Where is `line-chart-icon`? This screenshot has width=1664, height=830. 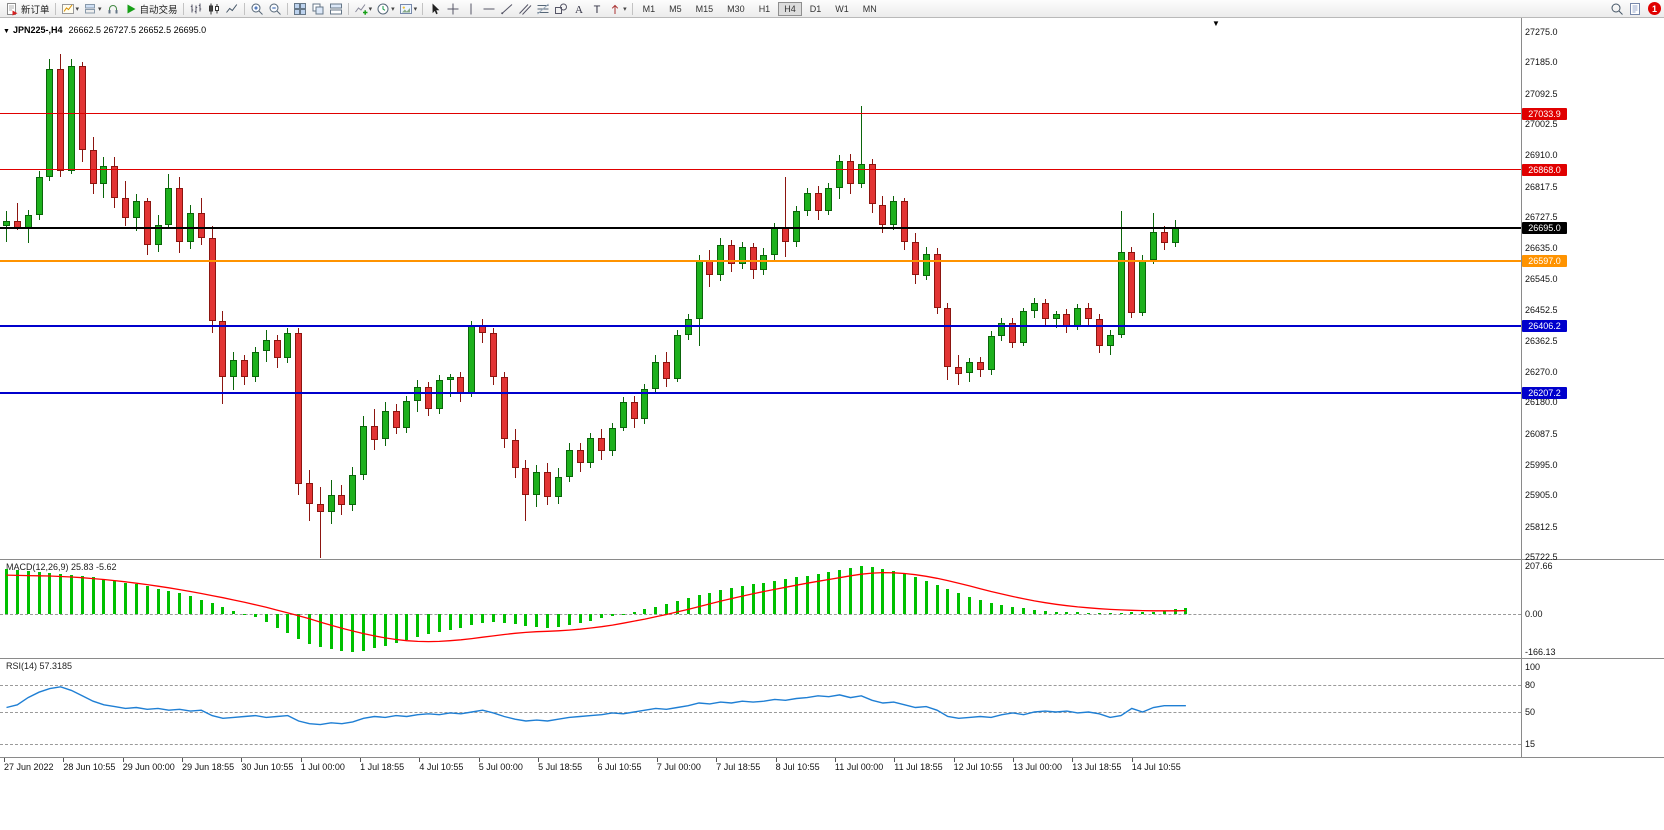
line-chart-icon is located at coordinates (232, 9).